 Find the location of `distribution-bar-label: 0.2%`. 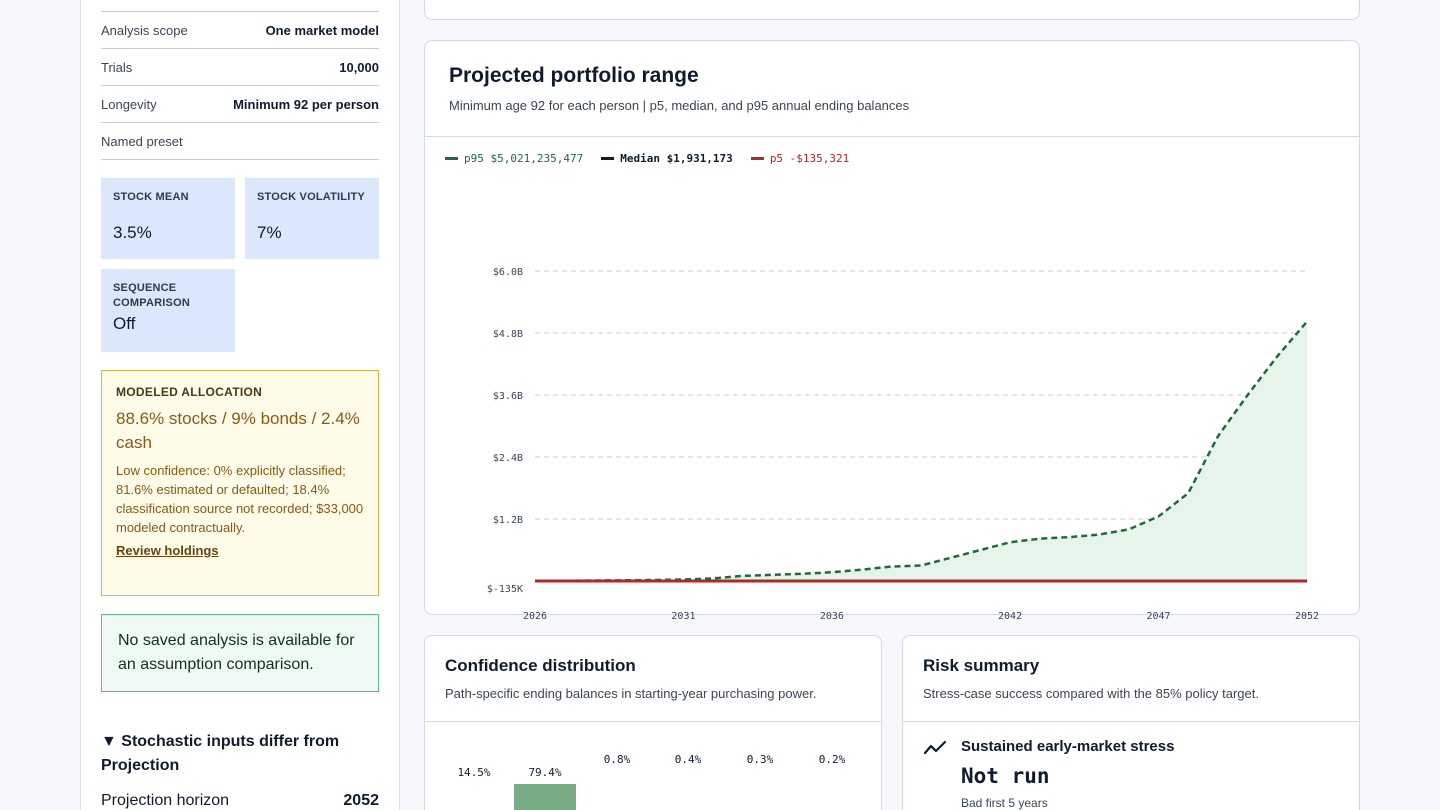

distribution-bar-label: 0.2% is located at coordinates (832, 759).